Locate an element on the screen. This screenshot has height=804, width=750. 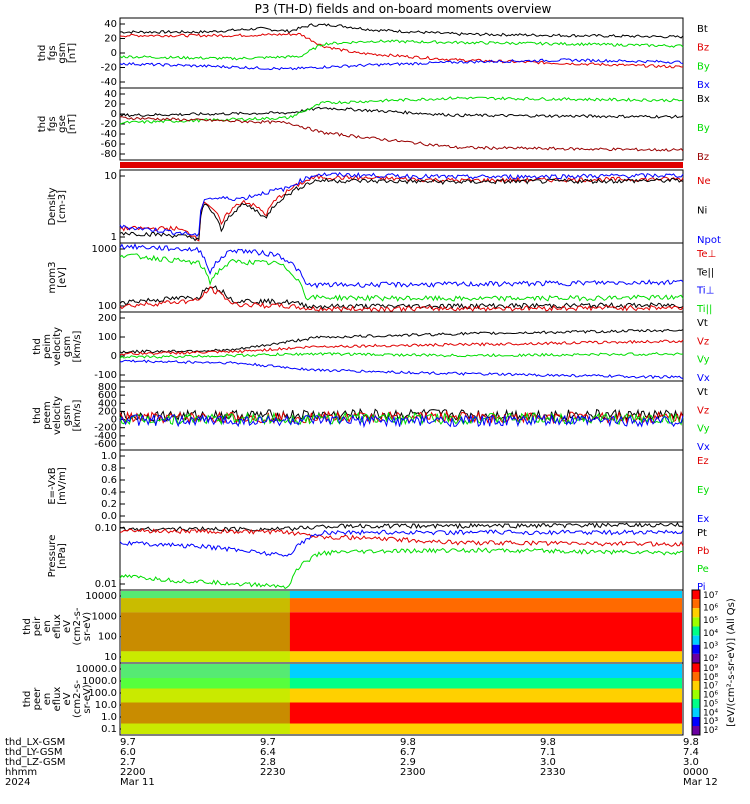
legend-te⊥: Te⊥ is located at coordinates (706, 254).